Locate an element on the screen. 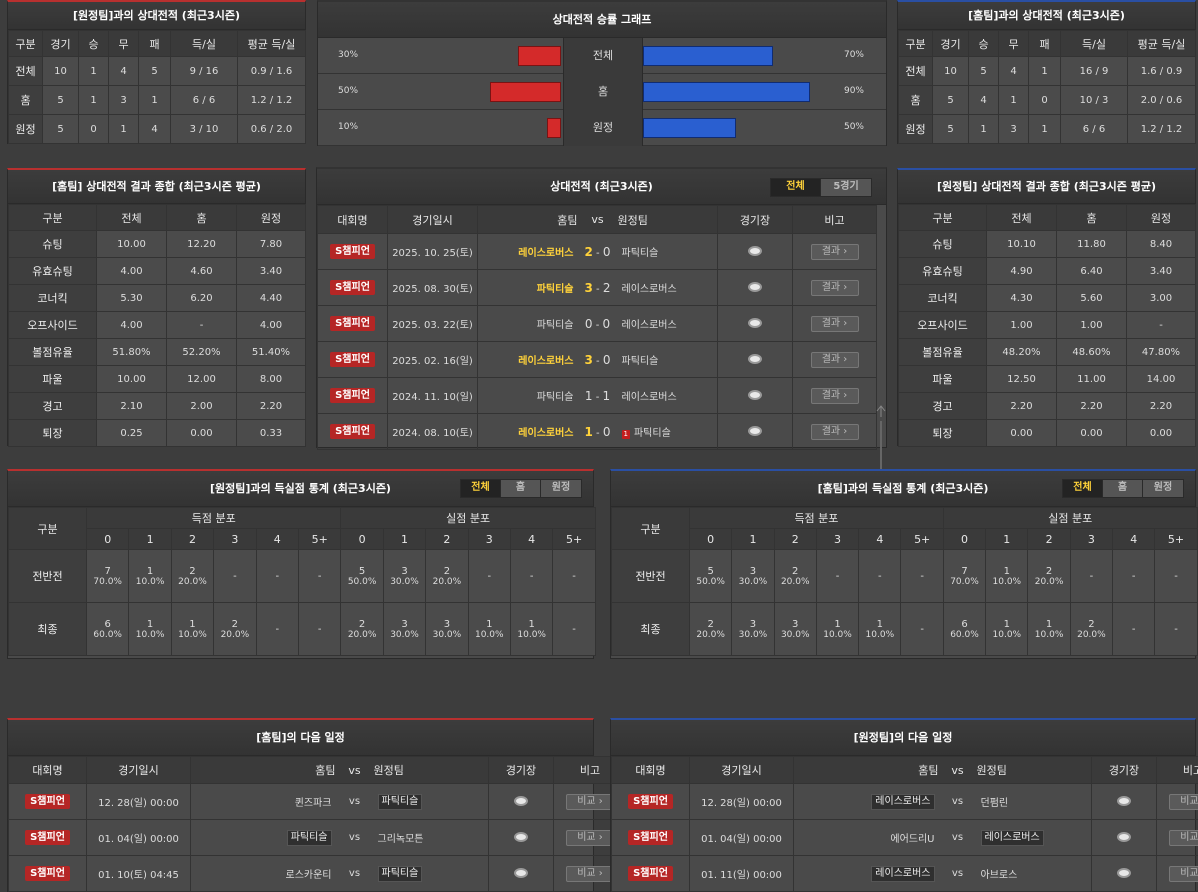 The image size is (1198, 892). home-team: 퀸즈파크 is located at coordinates (313, 803).